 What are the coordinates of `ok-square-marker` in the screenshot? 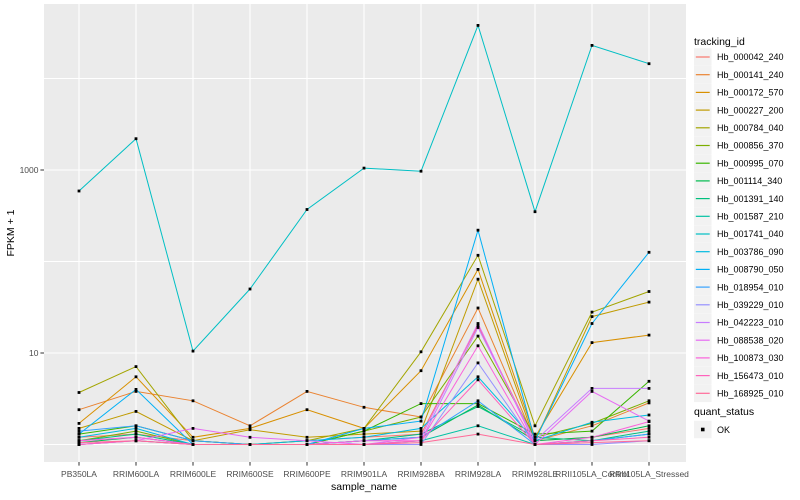 It's located at (702, 429).